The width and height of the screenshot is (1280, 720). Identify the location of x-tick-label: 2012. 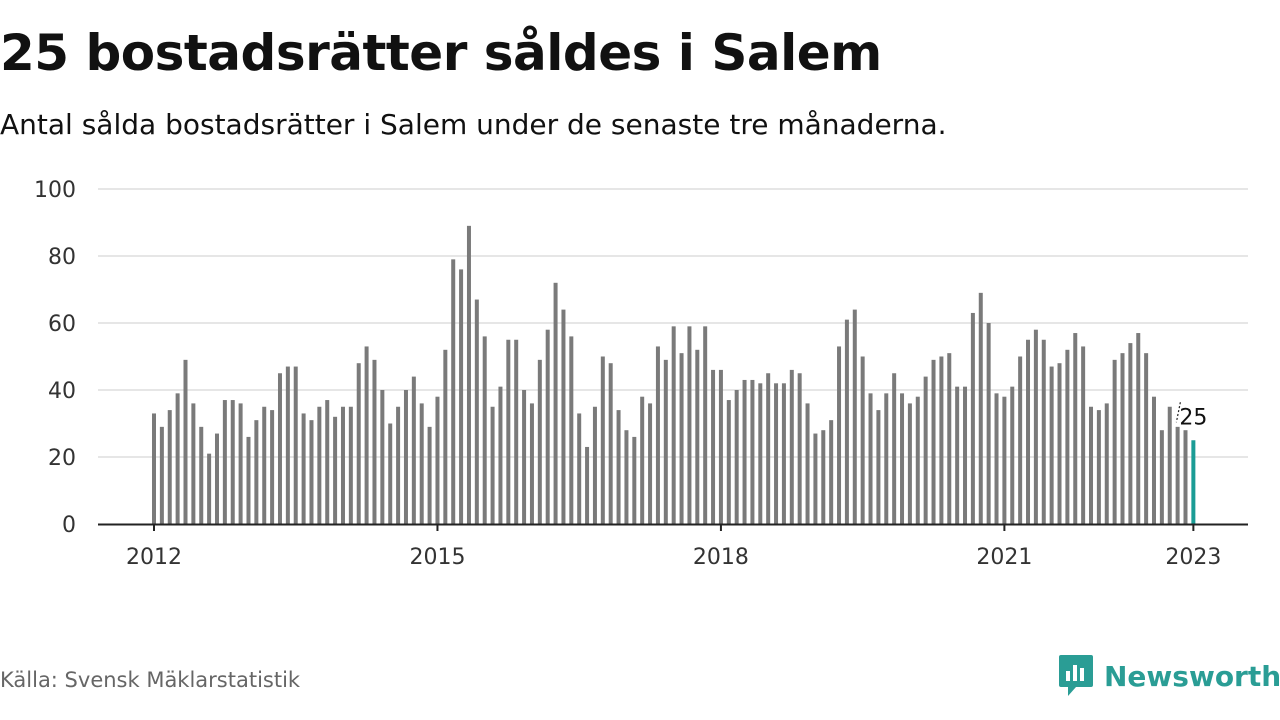
(154, 557).